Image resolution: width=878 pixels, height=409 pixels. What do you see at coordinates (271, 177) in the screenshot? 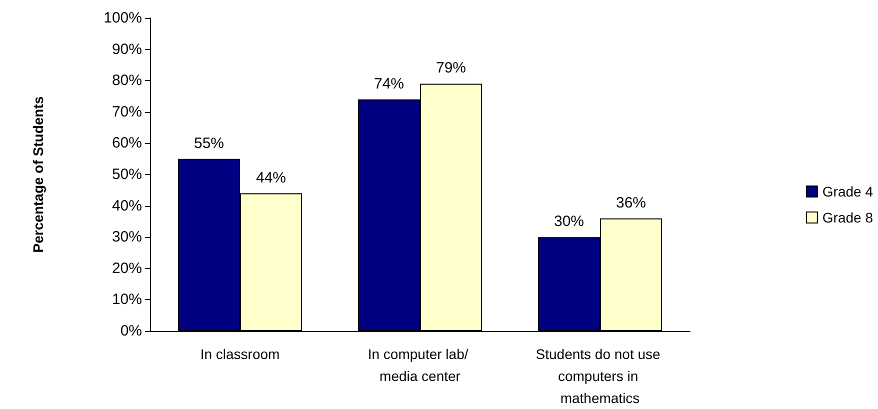
I see `data-label: 44%` at bounding box center [271, 177].